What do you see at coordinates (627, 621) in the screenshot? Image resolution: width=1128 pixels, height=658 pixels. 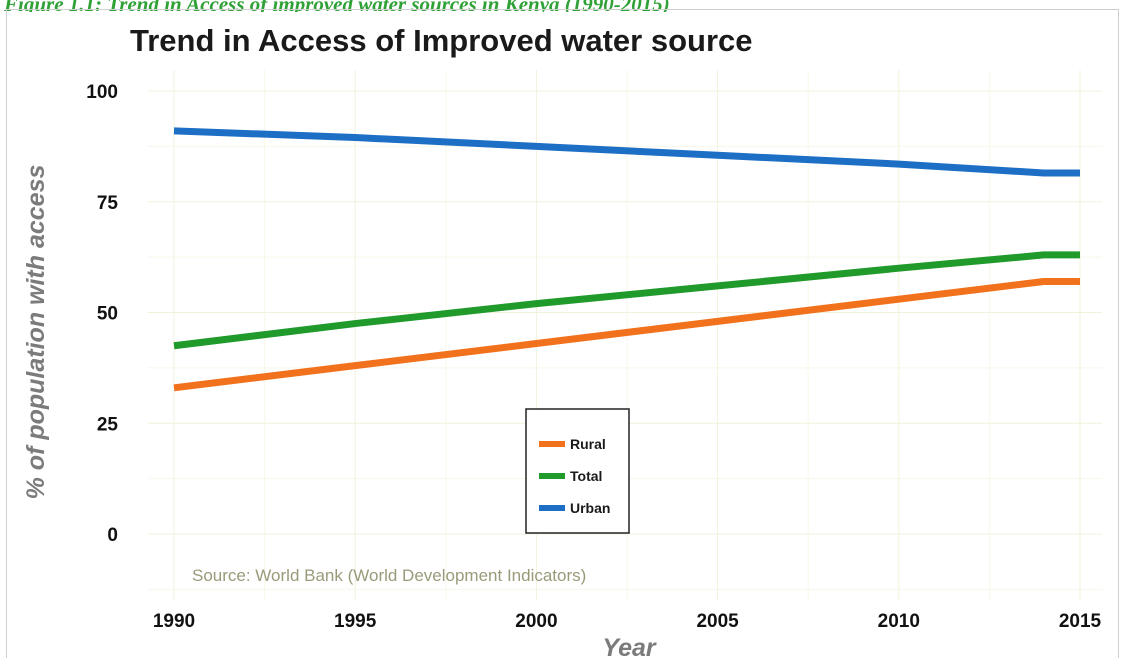 I see `x-axis-ticks: 1990 1995 2000 2005 2010 2015` at bounding box center [627, 621].